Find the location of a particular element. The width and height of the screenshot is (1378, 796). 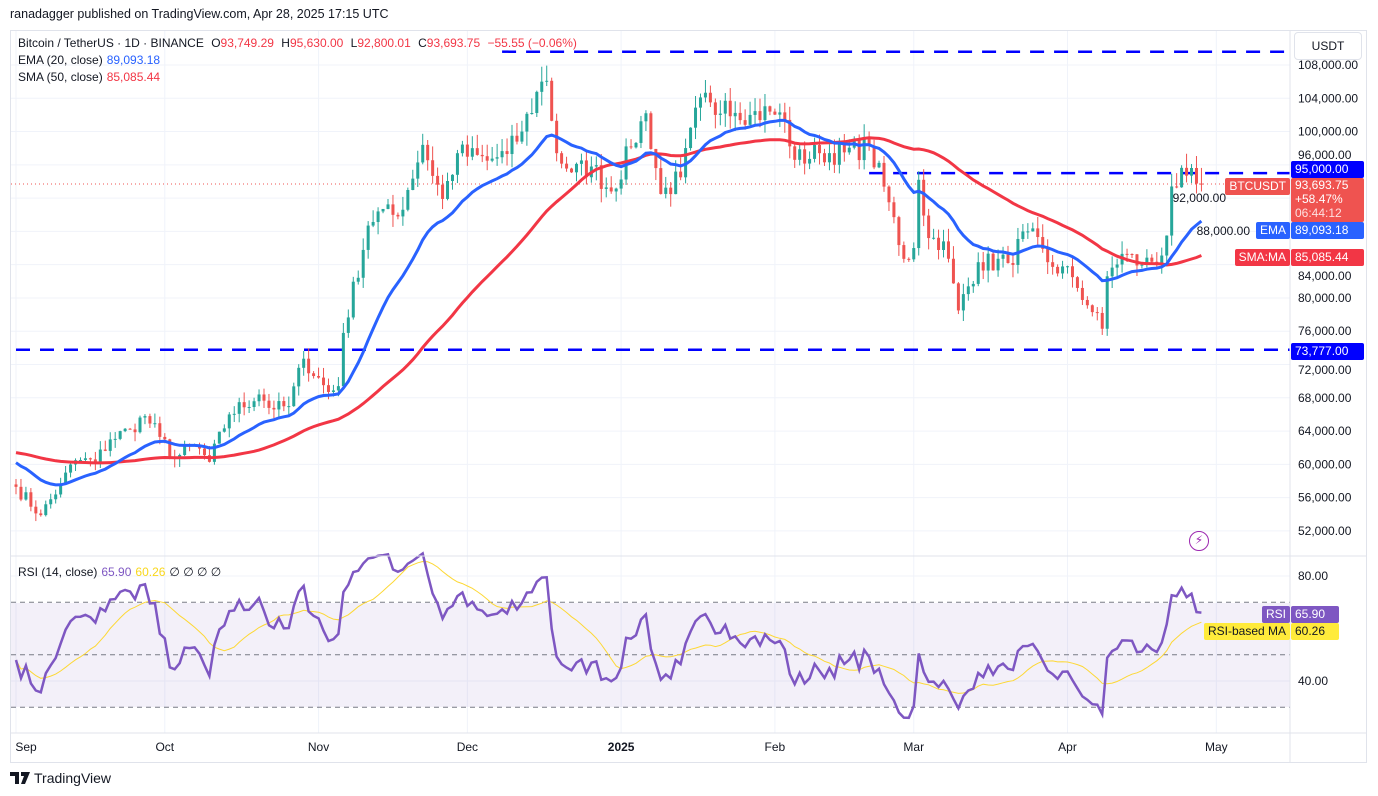

last-price: 93,693.75 is located at coordinates (1322, 185).